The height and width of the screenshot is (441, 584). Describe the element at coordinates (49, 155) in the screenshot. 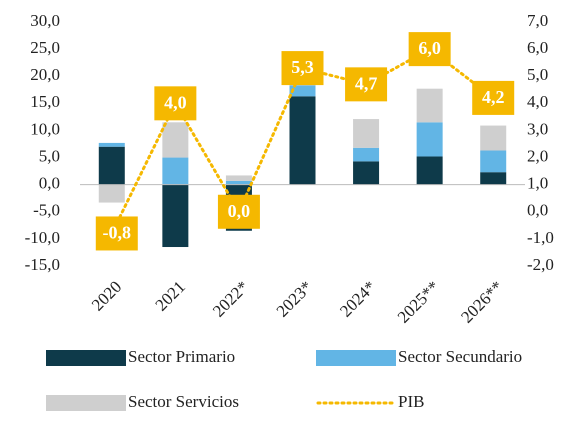

I see `y-tick-label: 5,0` at that location.